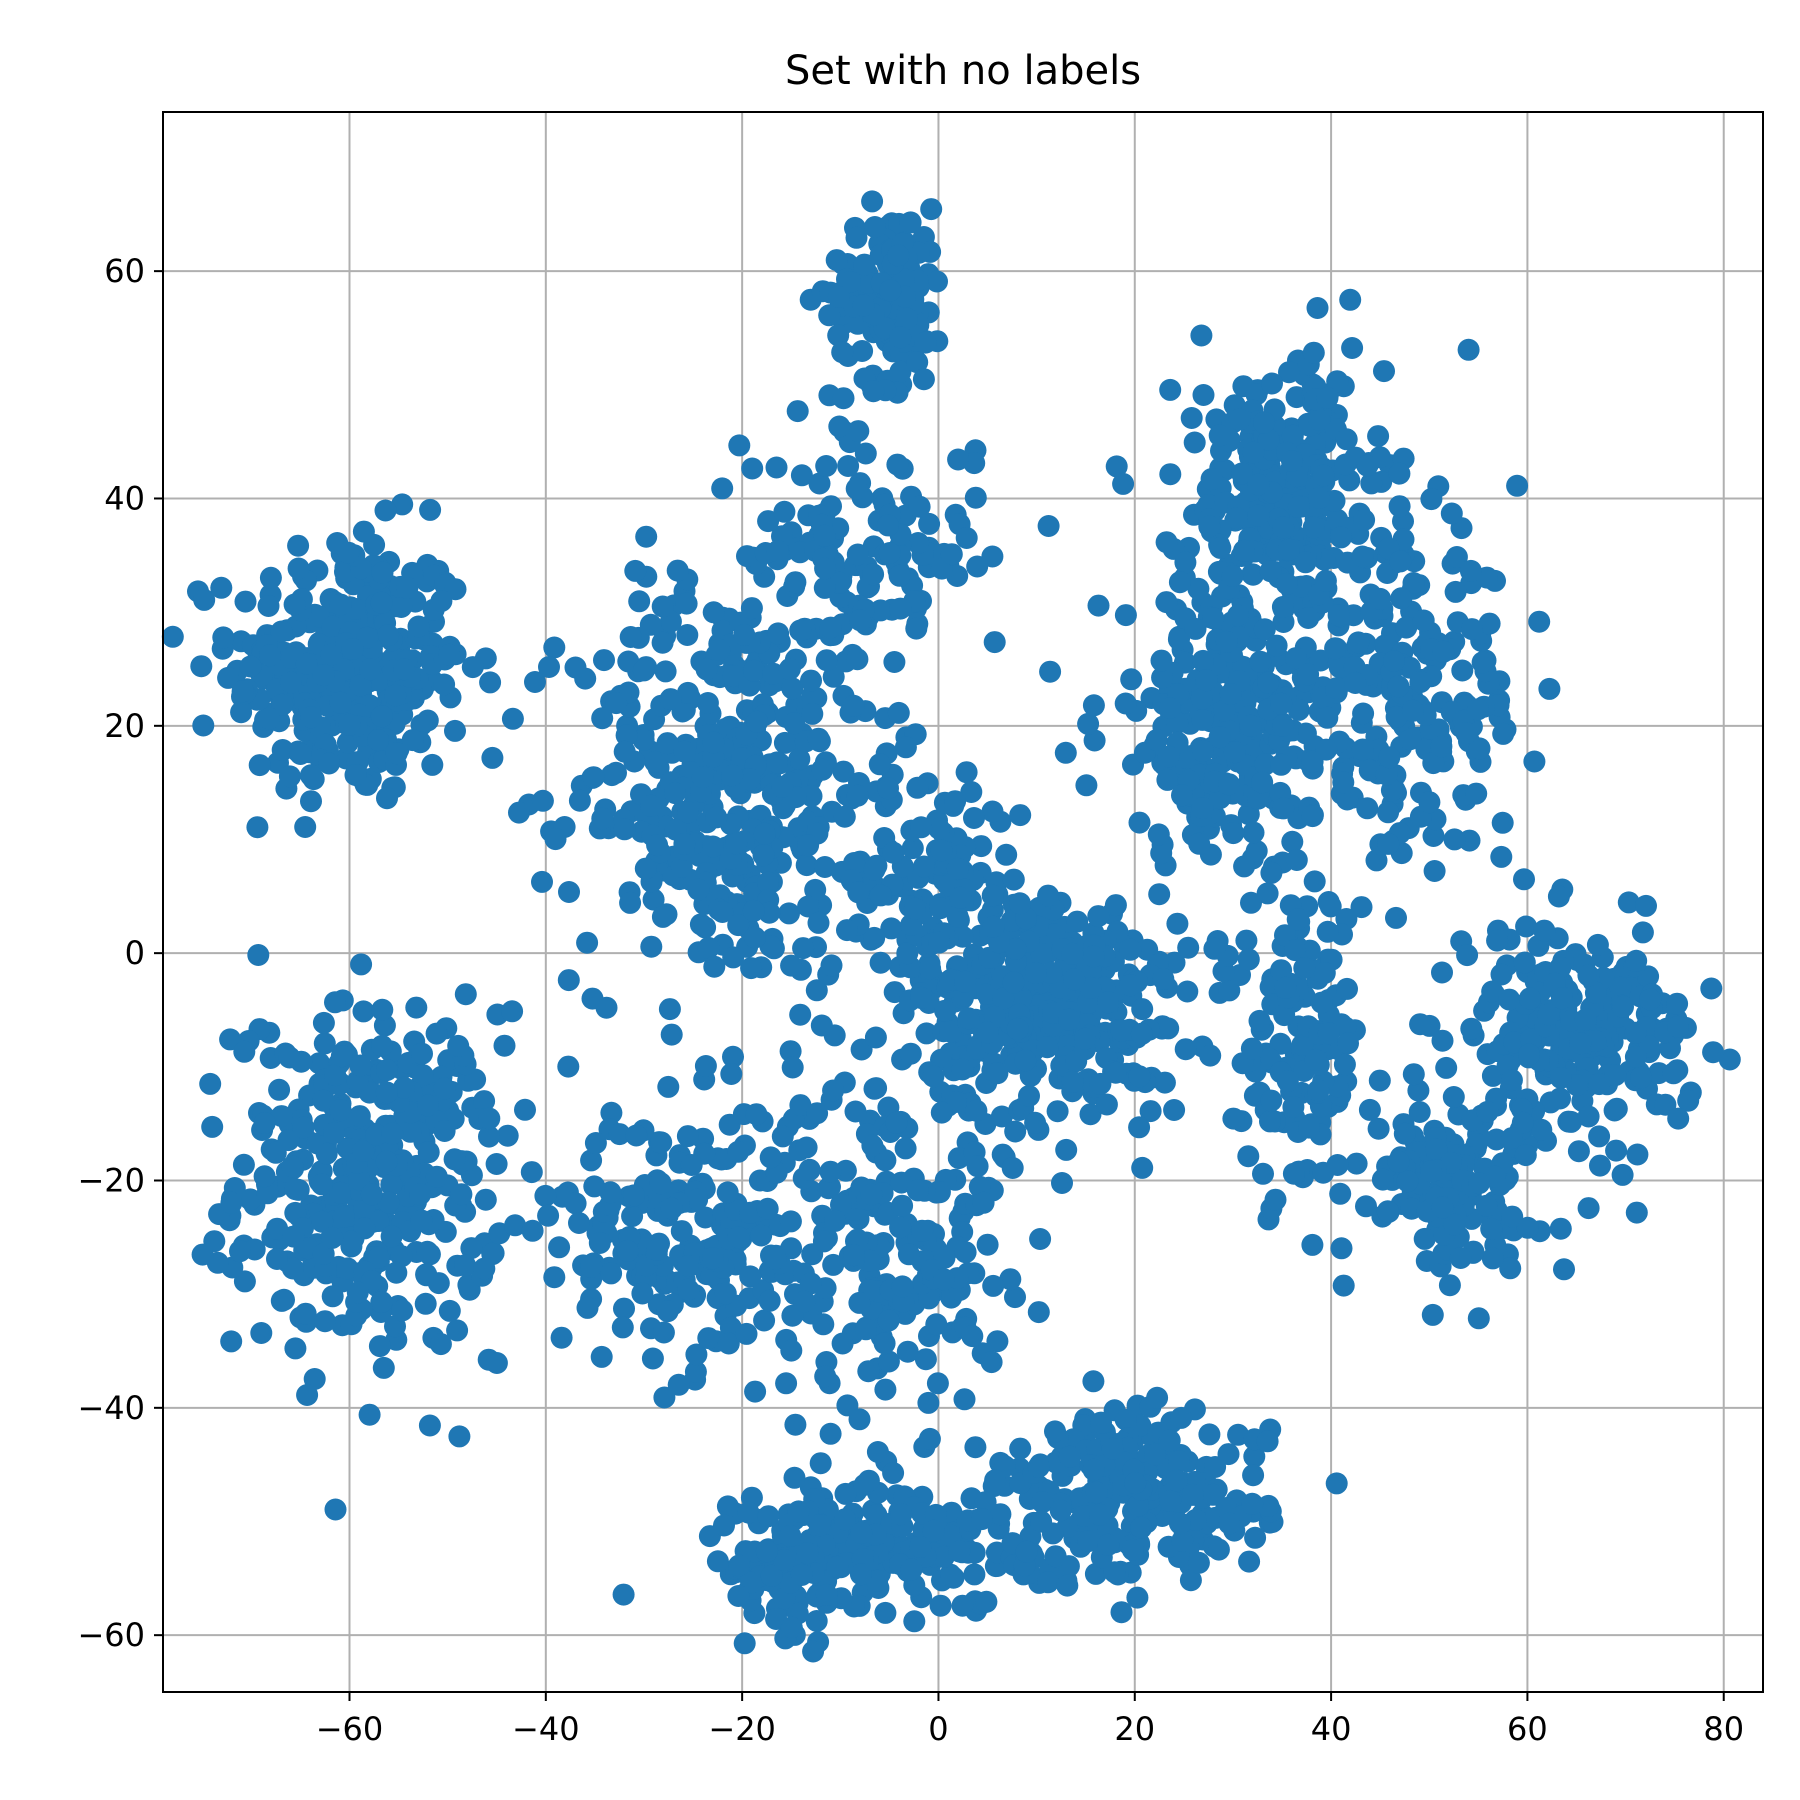  What do you see at coordinates (111, 1408) in the screenshot?
I see `y-tick-label-1: −40` at bounding box center [111, 1408].